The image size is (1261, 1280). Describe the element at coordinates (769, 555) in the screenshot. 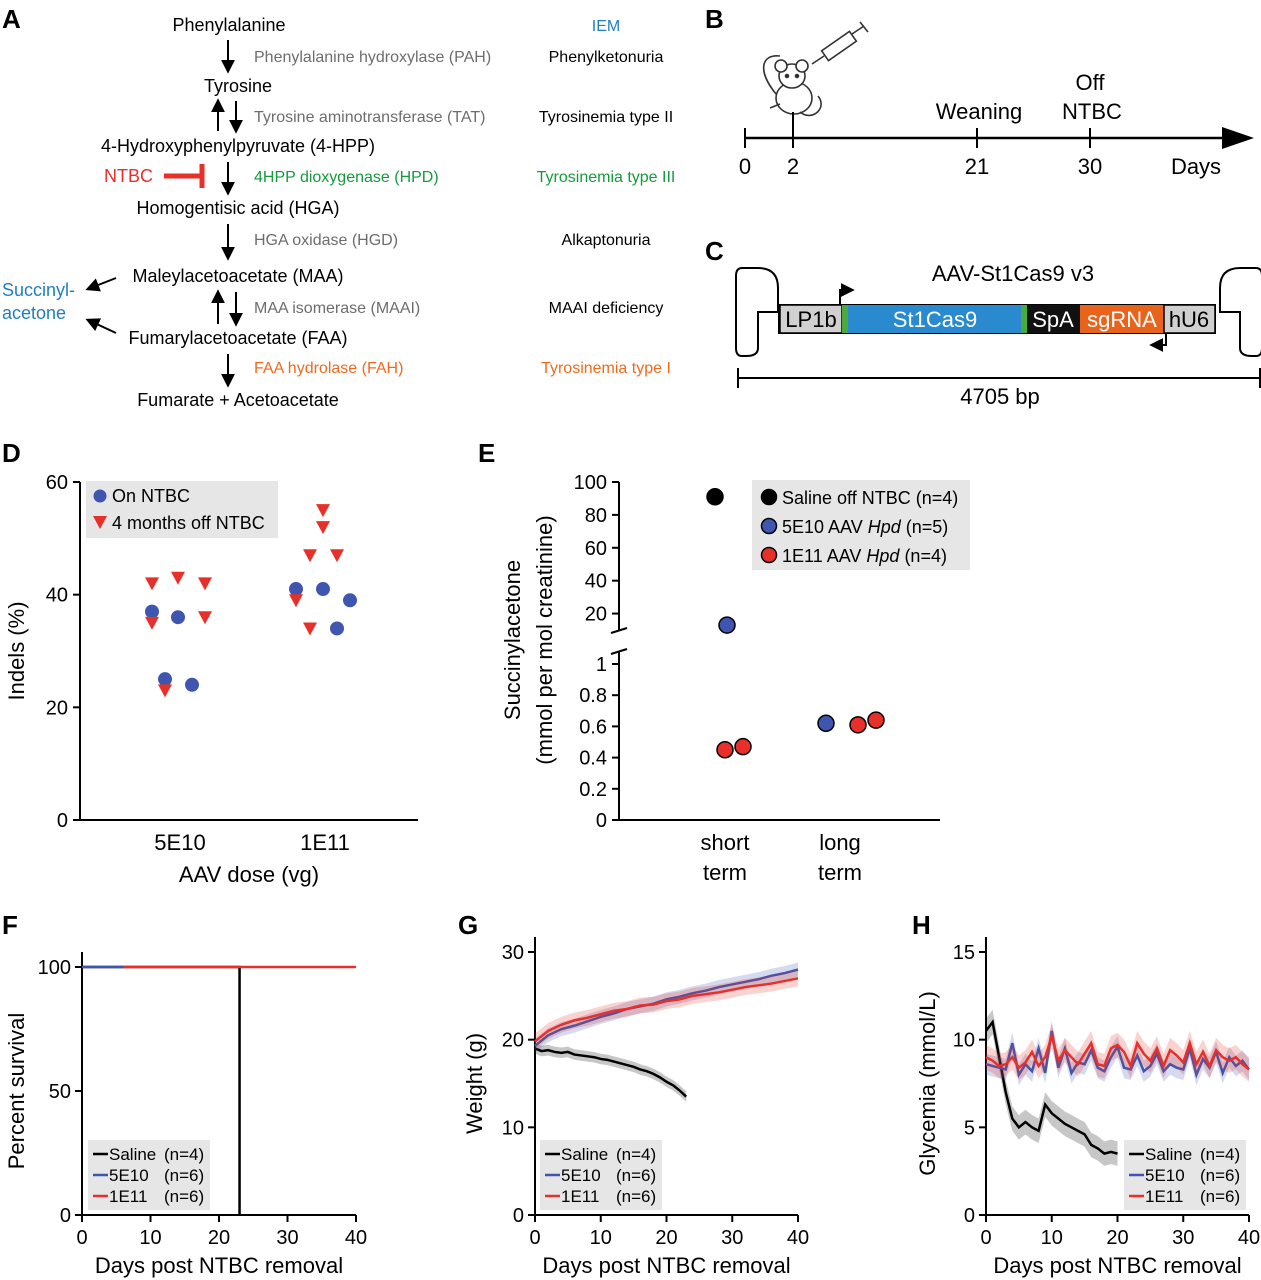

I see `chart-e-legend-marker-1e11` at that location.